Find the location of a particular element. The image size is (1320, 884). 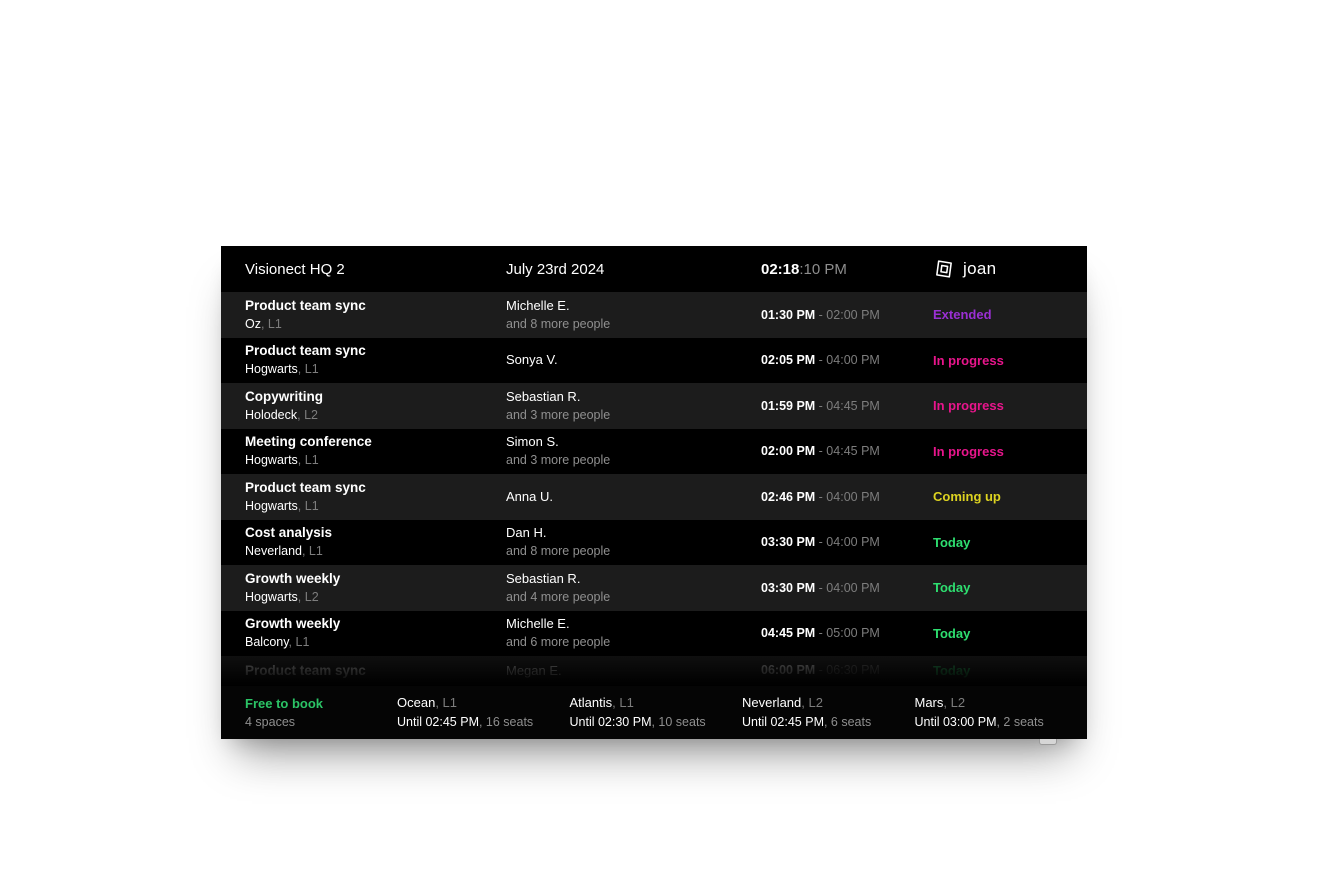

meeting-time: 01:59 PM - 04:45 PM is located at coordinates (847, 406).